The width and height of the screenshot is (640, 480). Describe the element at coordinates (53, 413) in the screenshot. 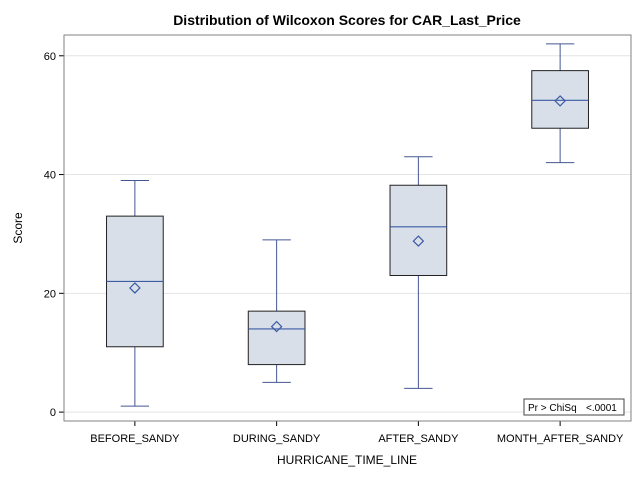

I see `y-tick-label: 0` at that location.